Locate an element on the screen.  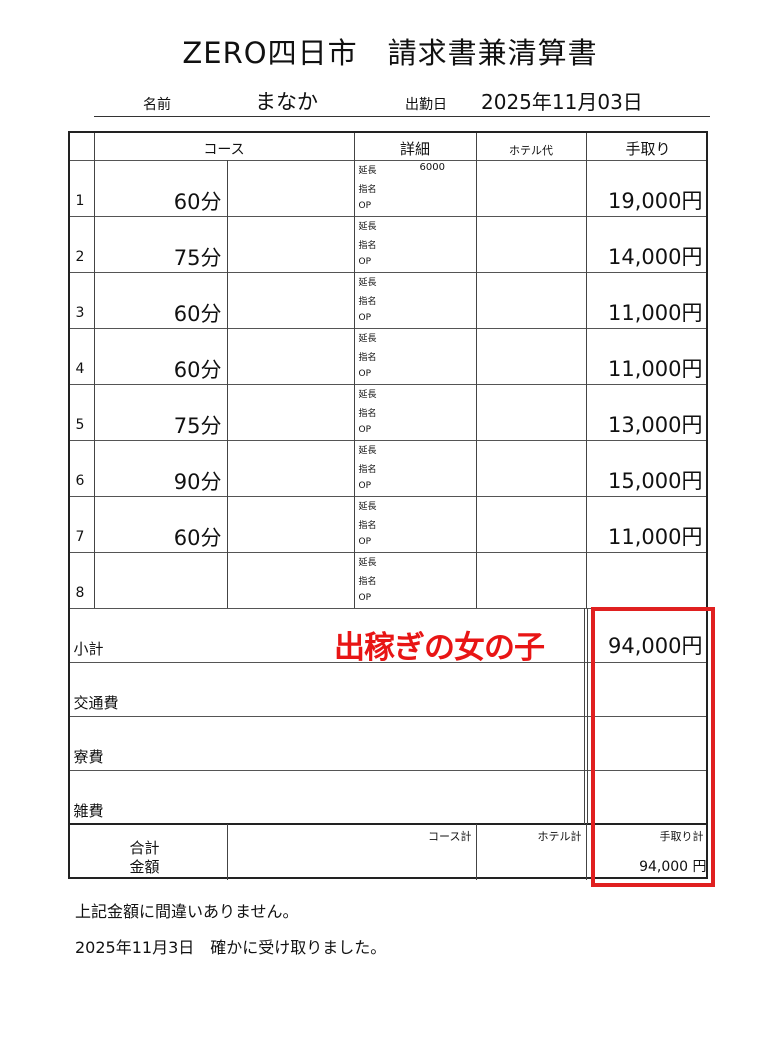
summary-label: 小計 is located at coordinates (88, 648).